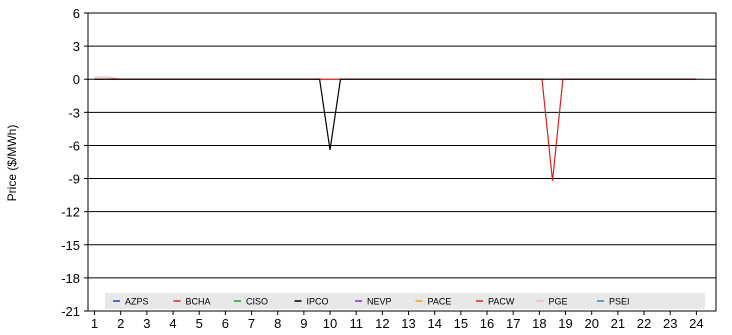 This screenshot has width=732, height=335. What do you see at coordinates (12, 163) in the screenshot?
I see `y-axis-label: Price ($/MWh)` at bounding box center [12, 163].